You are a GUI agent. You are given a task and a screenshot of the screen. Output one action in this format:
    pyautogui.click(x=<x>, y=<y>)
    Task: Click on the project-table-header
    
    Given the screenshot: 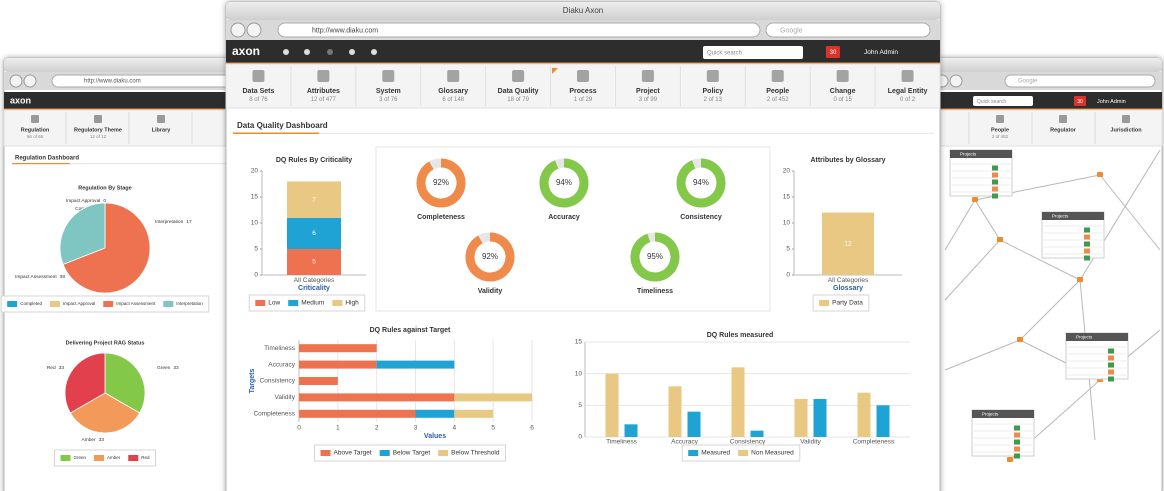 What is the action you would take?
    pyautogui.click(x=981, y=154)
    